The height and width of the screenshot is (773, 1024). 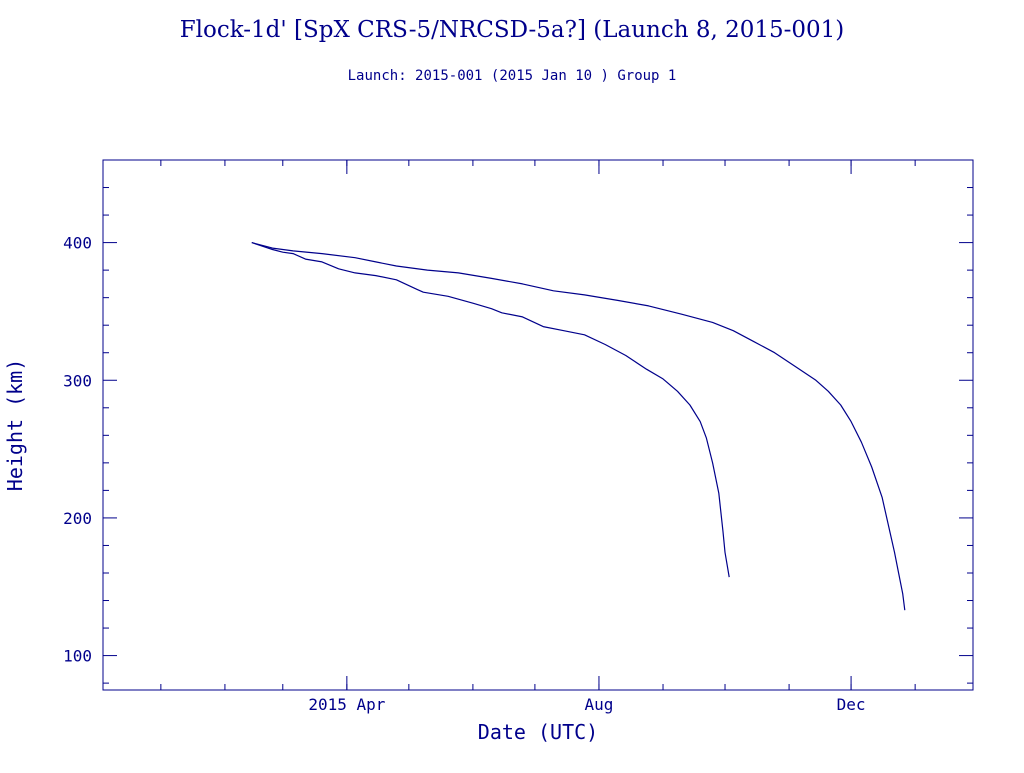 What do you see at coordinates (77, 656) in the screenshot?
I see `y-tick-label: 100` at bounding box center [77, 656].